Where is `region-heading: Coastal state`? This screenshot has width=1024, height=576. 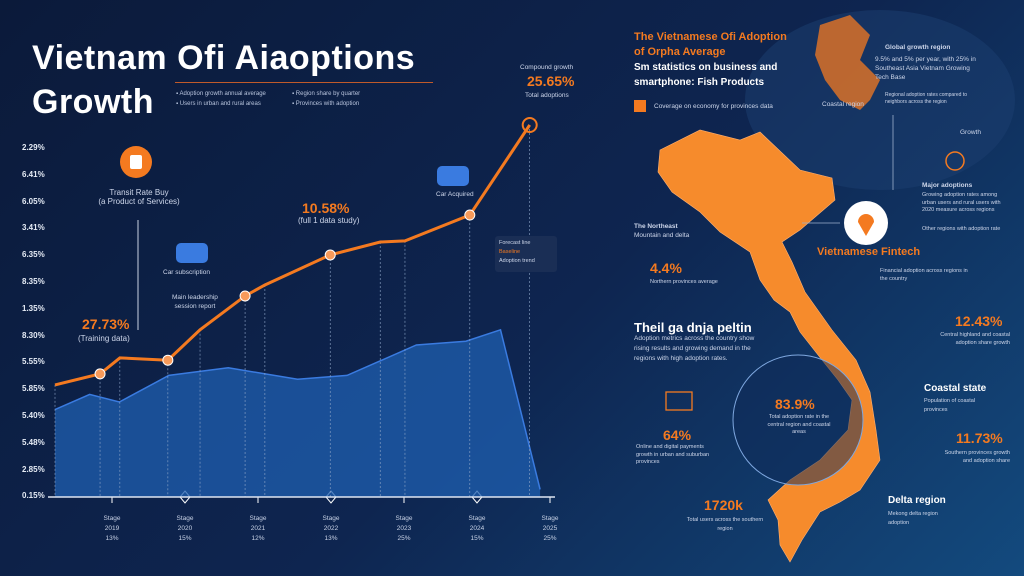 region-heading: Coastal state is located at coordinates (955, 388).